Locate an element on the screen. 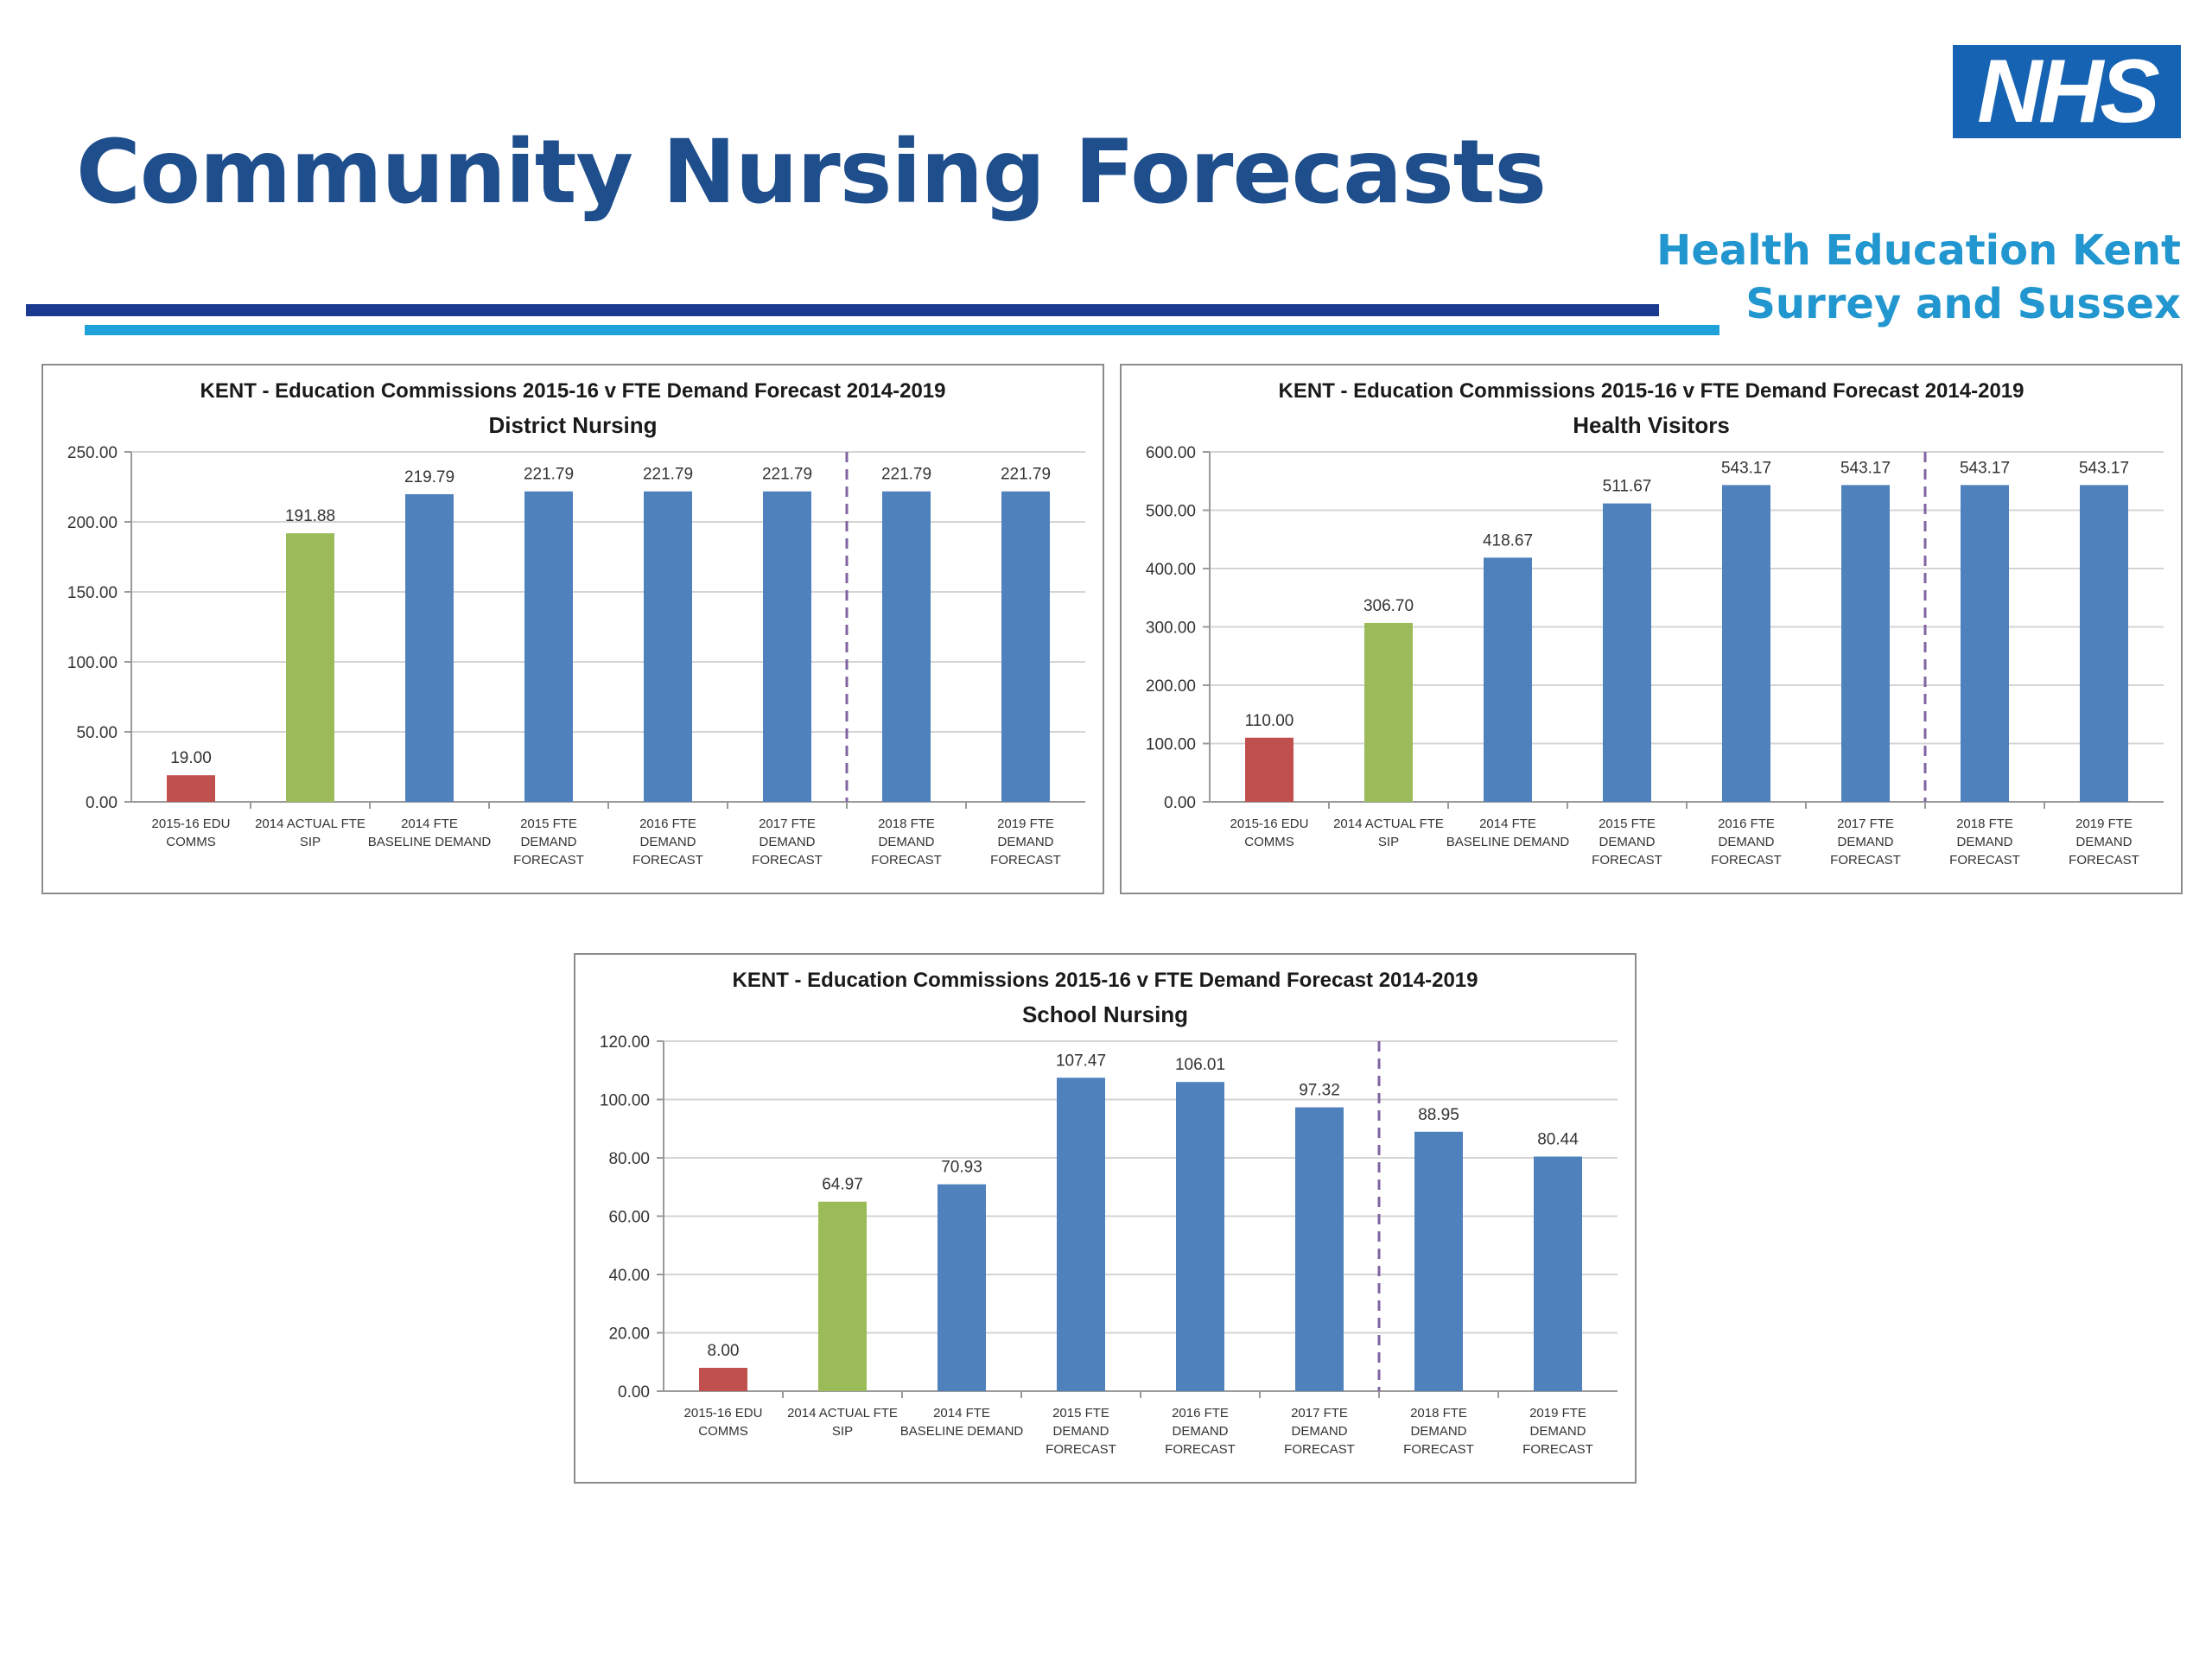 The image size is (2212, 1659). y-tick-label: 300.00 is located at coordinates (1171, 629).